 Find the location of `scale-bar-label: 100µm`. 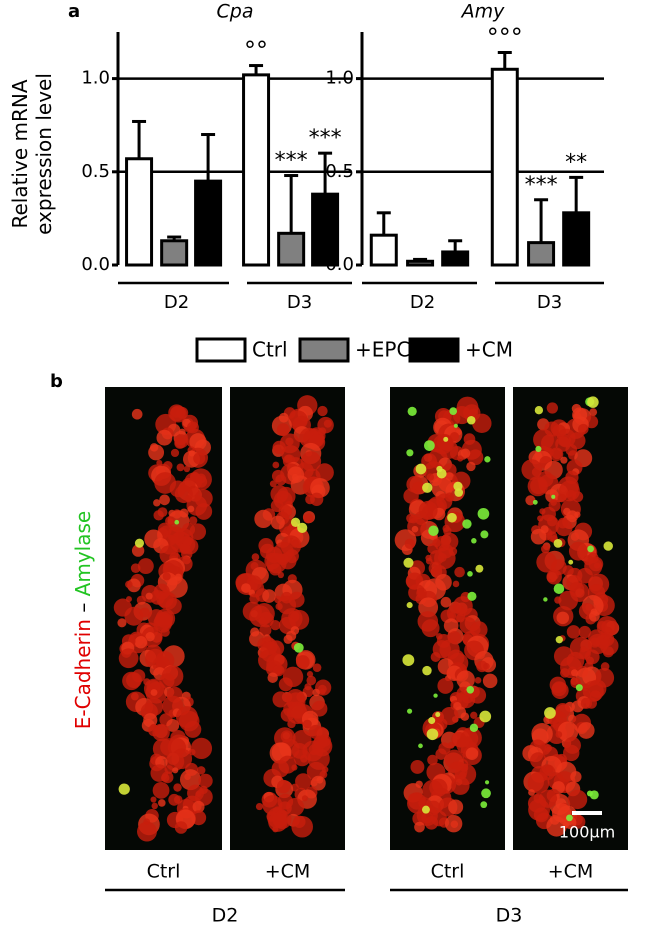

scale-bar-label: 100µm is located at coordinates (587, 832).